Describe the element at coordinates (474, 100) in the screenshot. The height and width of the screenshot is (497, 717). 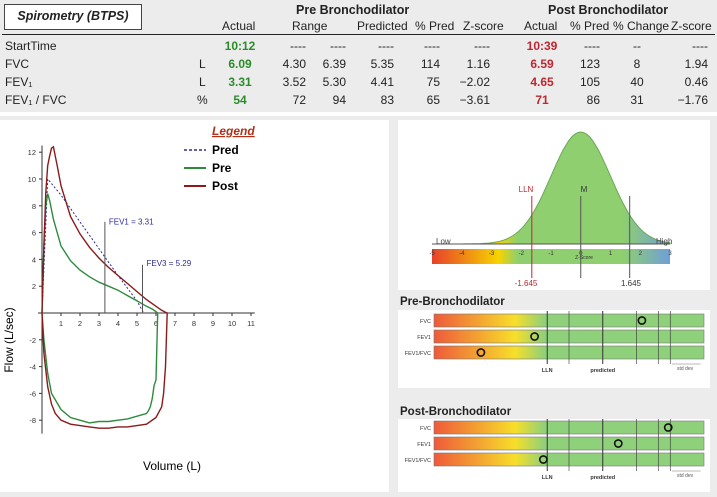
I see `fev1-fvc-zscore: −3.61` at that location.